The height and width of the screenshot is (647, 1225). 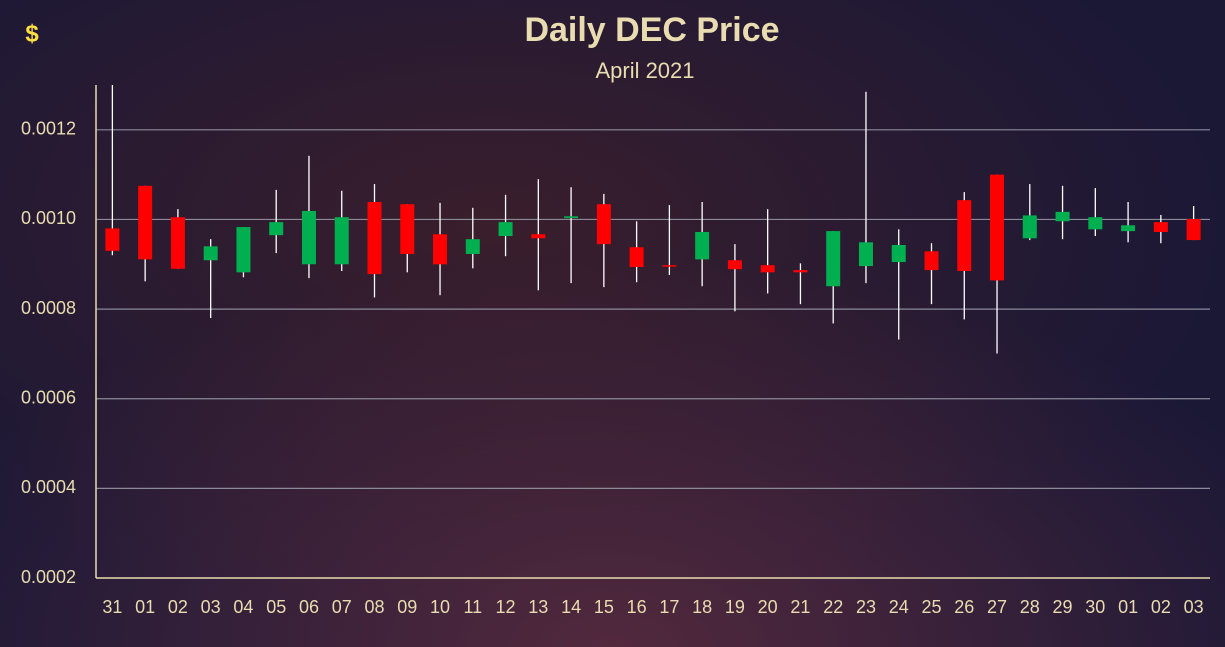 What do you see at coordinates (637, 607) in the screenshot?
I see `x-tick-label: 16` at bounding box center [637, 607].